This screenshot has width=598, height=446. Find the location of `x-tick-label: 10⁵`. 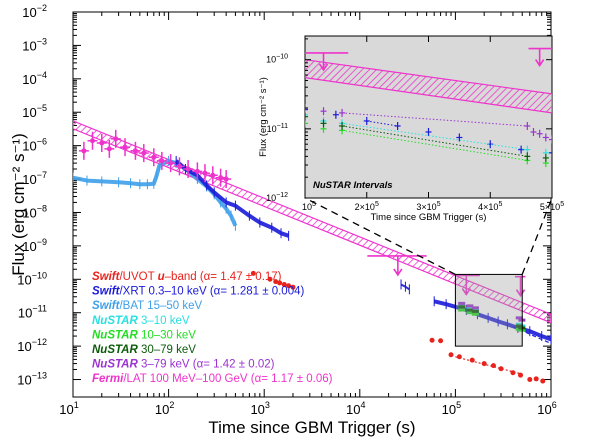

x-tick-label: 10⁵ is located at coordinates (451, 408).